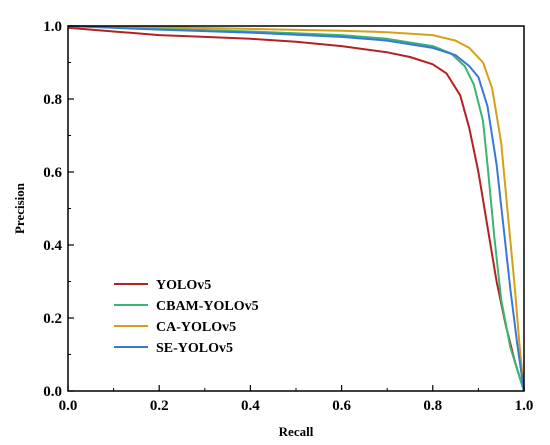  I want to click on x-tick-label: 0.8, so click(432, 406).